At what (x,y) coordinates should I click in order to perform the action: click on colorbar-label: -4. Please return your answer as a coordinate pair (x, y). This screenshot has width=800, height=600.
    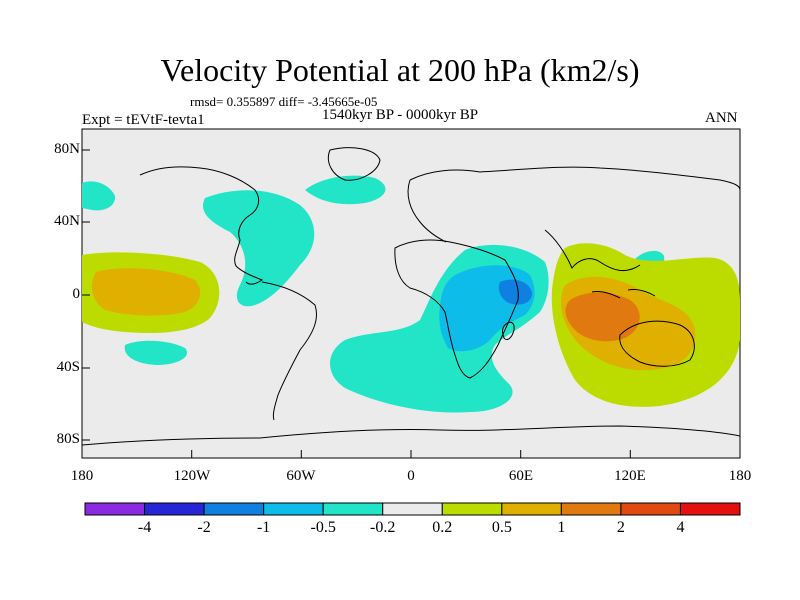
    Looking at the image, I should click on (144, 527).